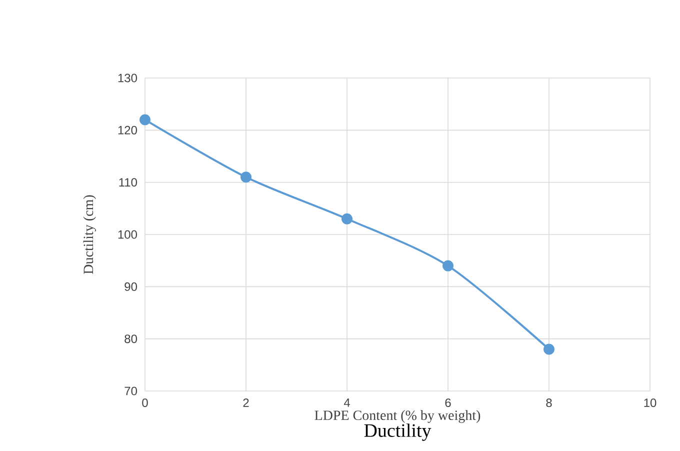 The image size is (680, 451). I want to click on text: Ductility, so click(398, 432).